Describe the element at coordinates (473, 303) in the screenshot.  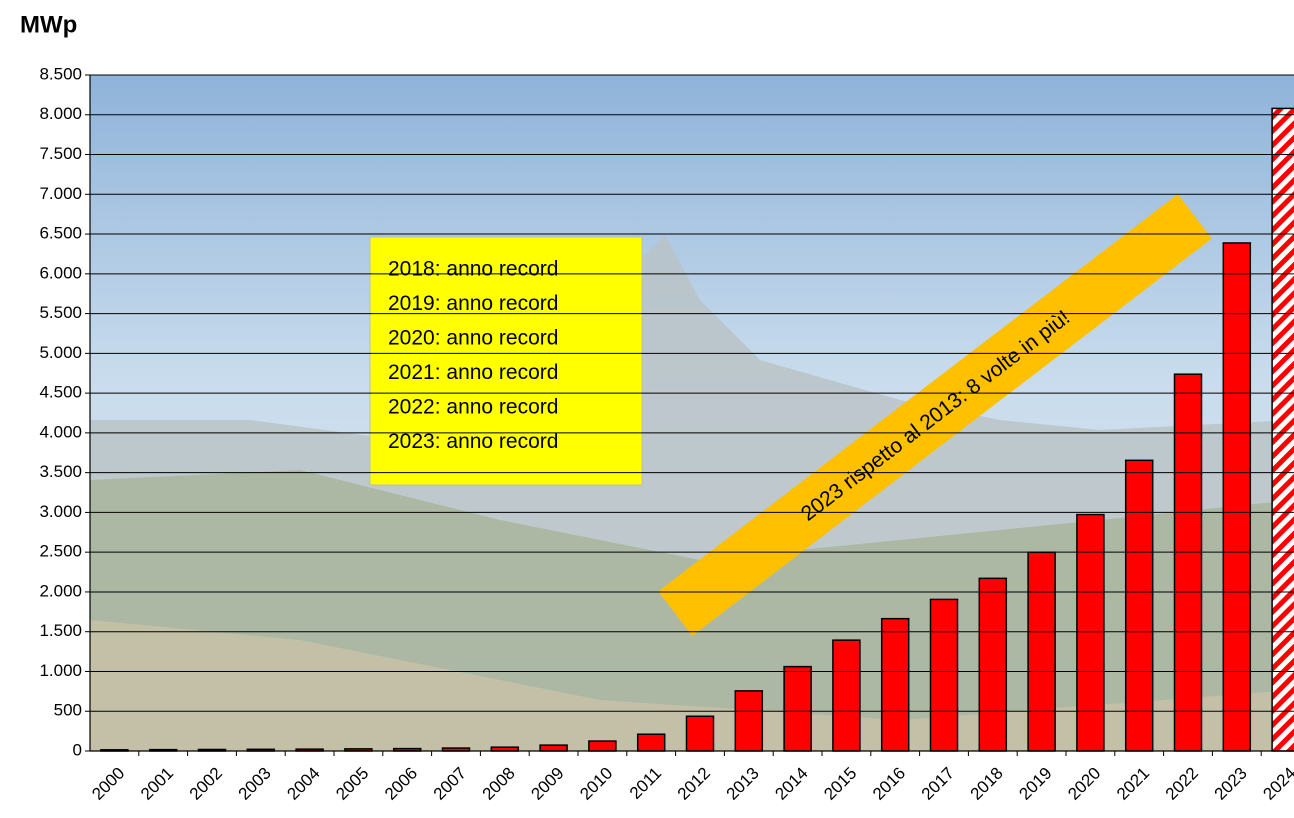
I see `record-note: 2019: anno record` at that location.